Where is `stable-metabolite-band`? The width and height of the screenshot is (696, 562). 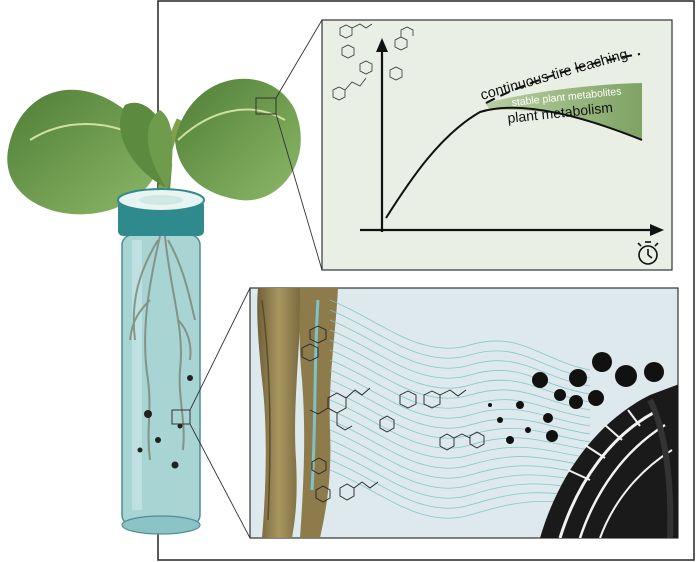
stable-metabolite-band is located at coordinates (563, 111).